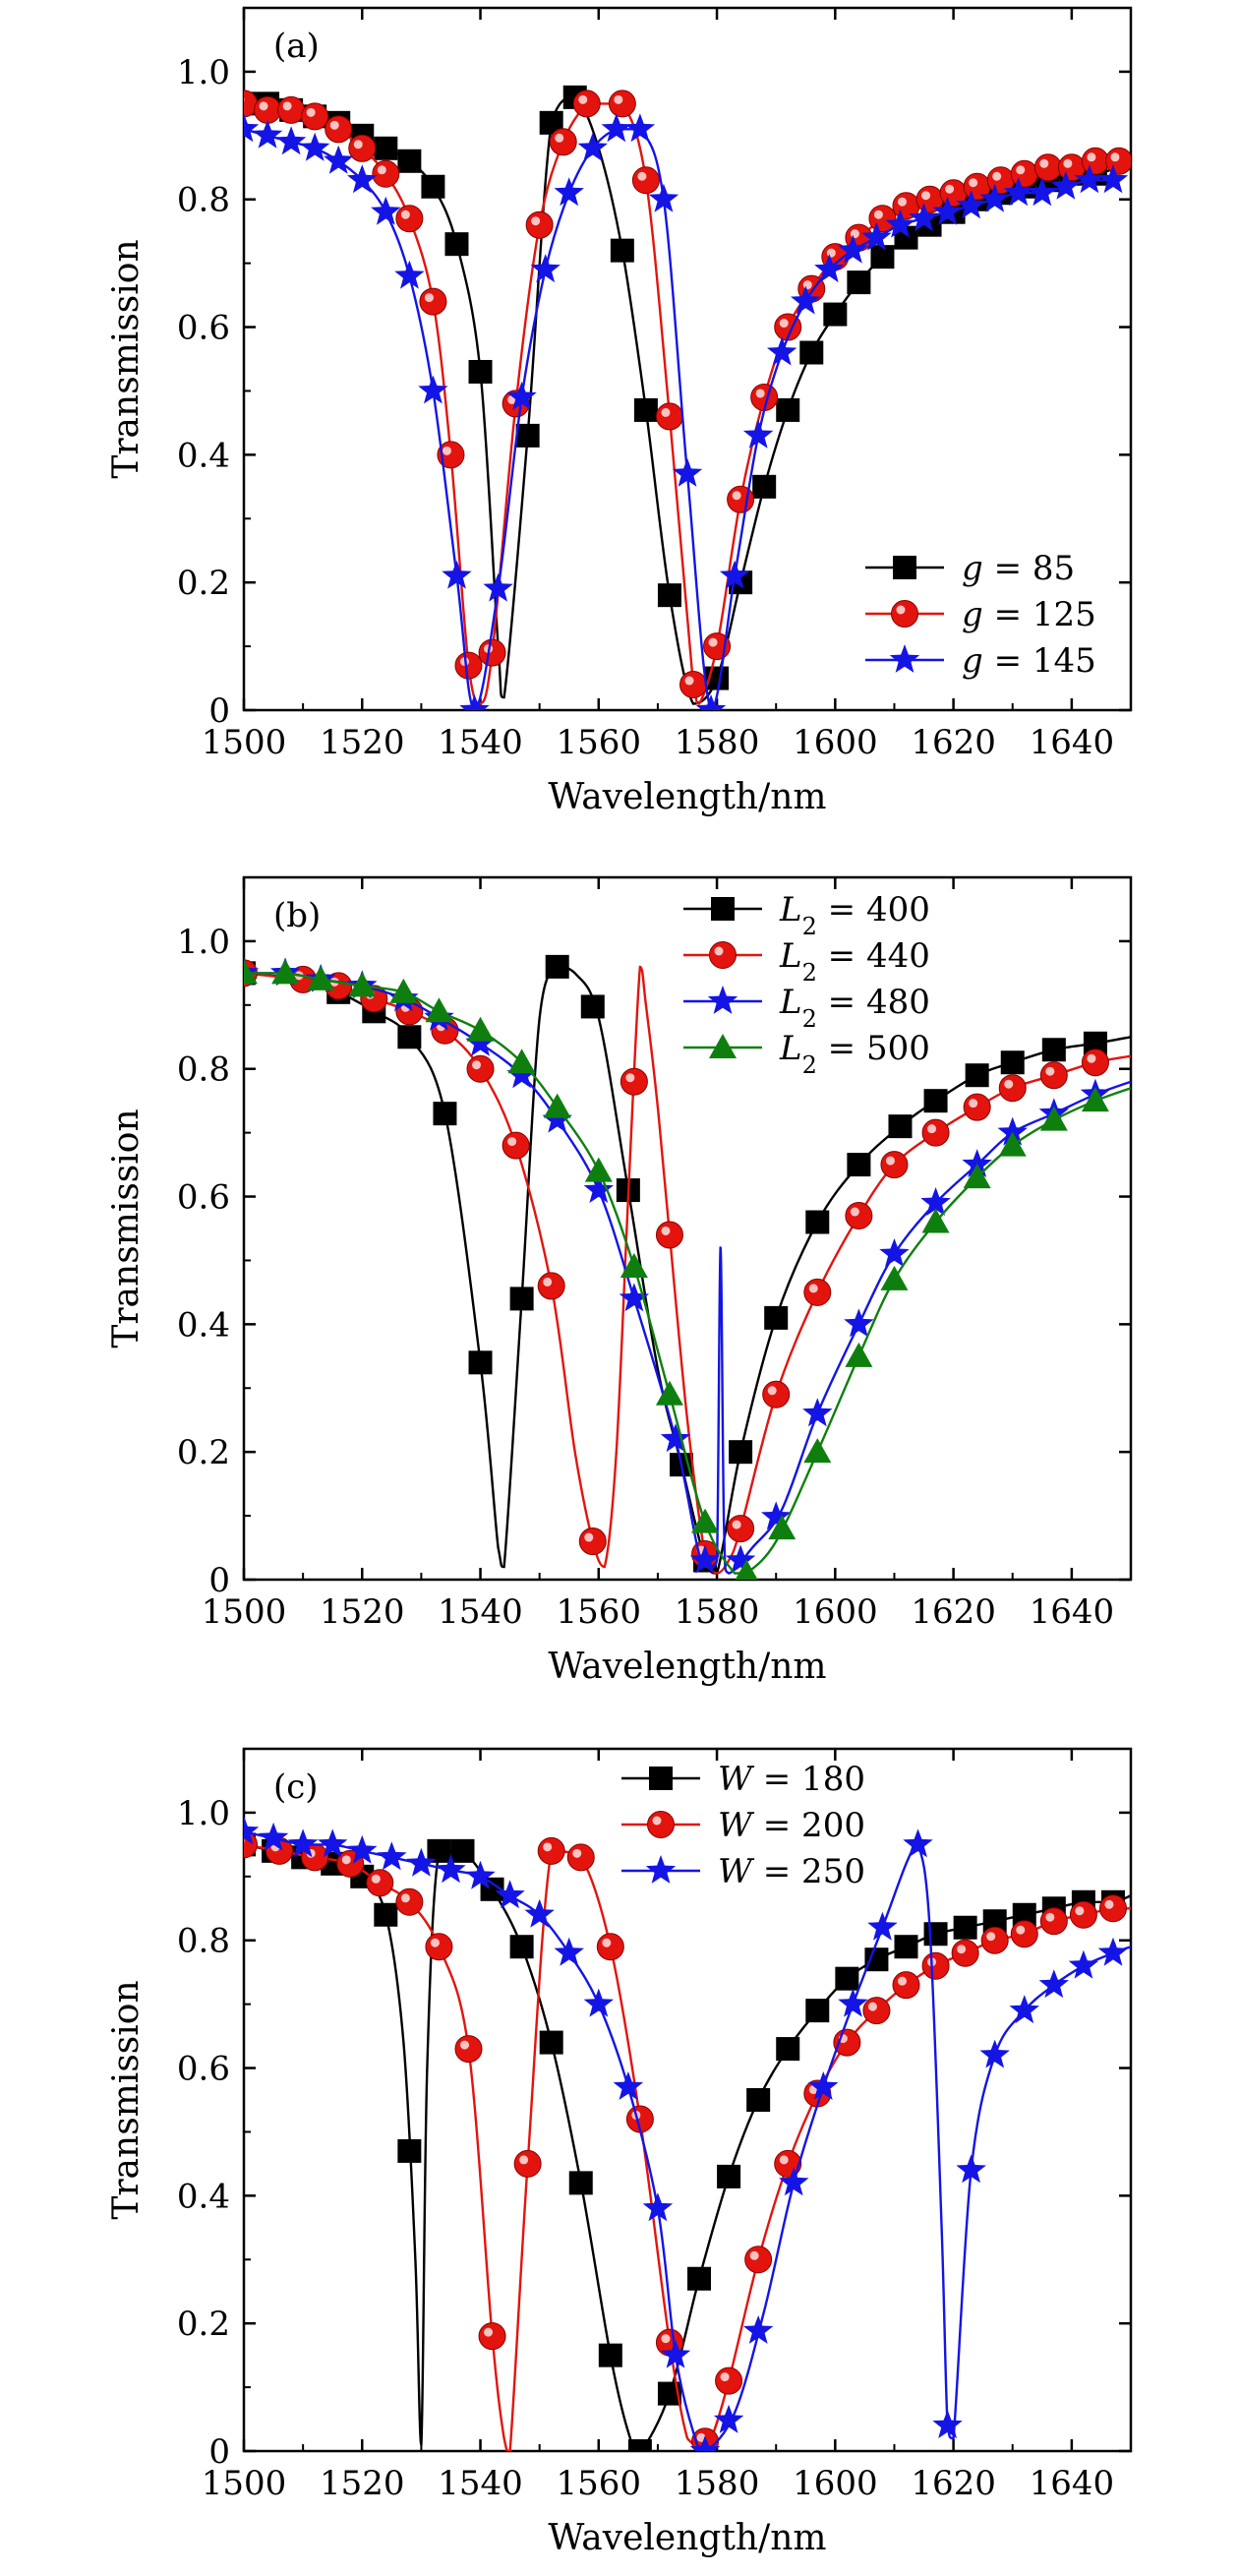  Describe the element at coordinates (219, 711) in the screenshot. I see `y-tick-label: 0` at that location.